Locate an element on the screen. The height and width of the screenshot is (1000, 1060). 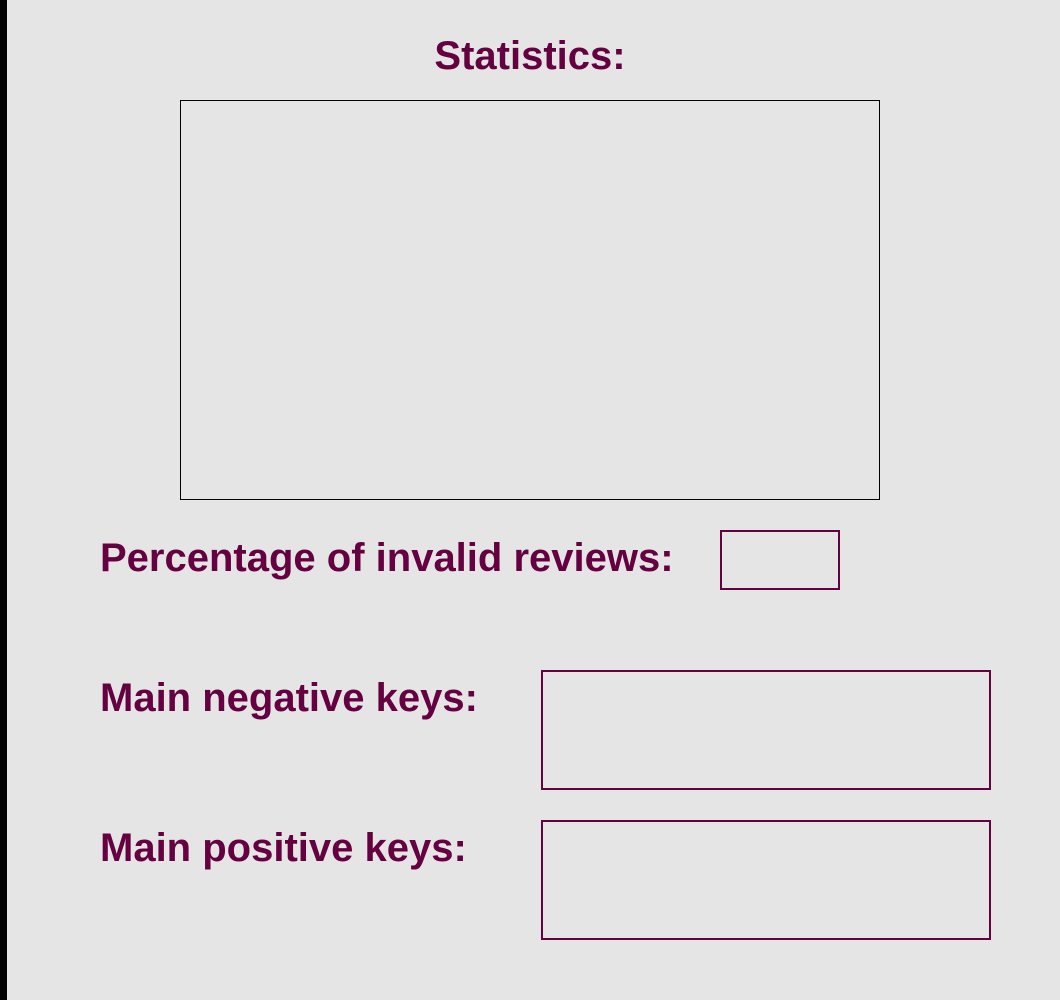
negative-keys-label: Main negative keys: is located at coordinates (289, 698).